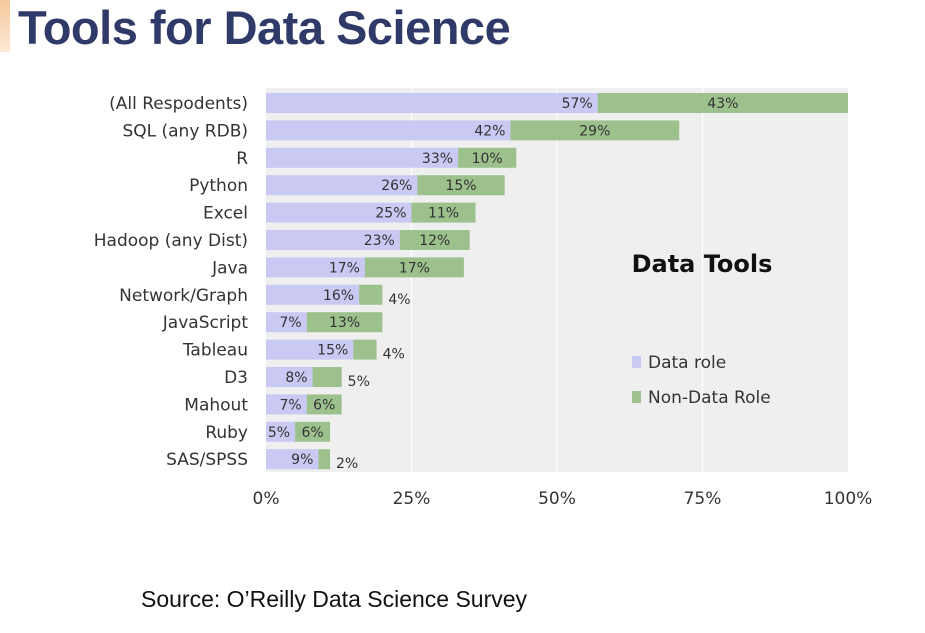  I want to click on data-label-data-role: 16%, so click(338, 296).